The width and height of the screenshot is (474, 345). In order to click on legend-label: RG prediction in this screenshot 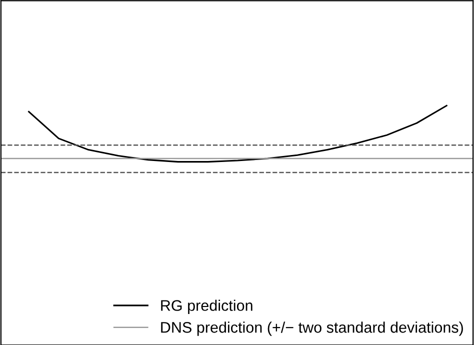, I will do `click(206, 307)`.